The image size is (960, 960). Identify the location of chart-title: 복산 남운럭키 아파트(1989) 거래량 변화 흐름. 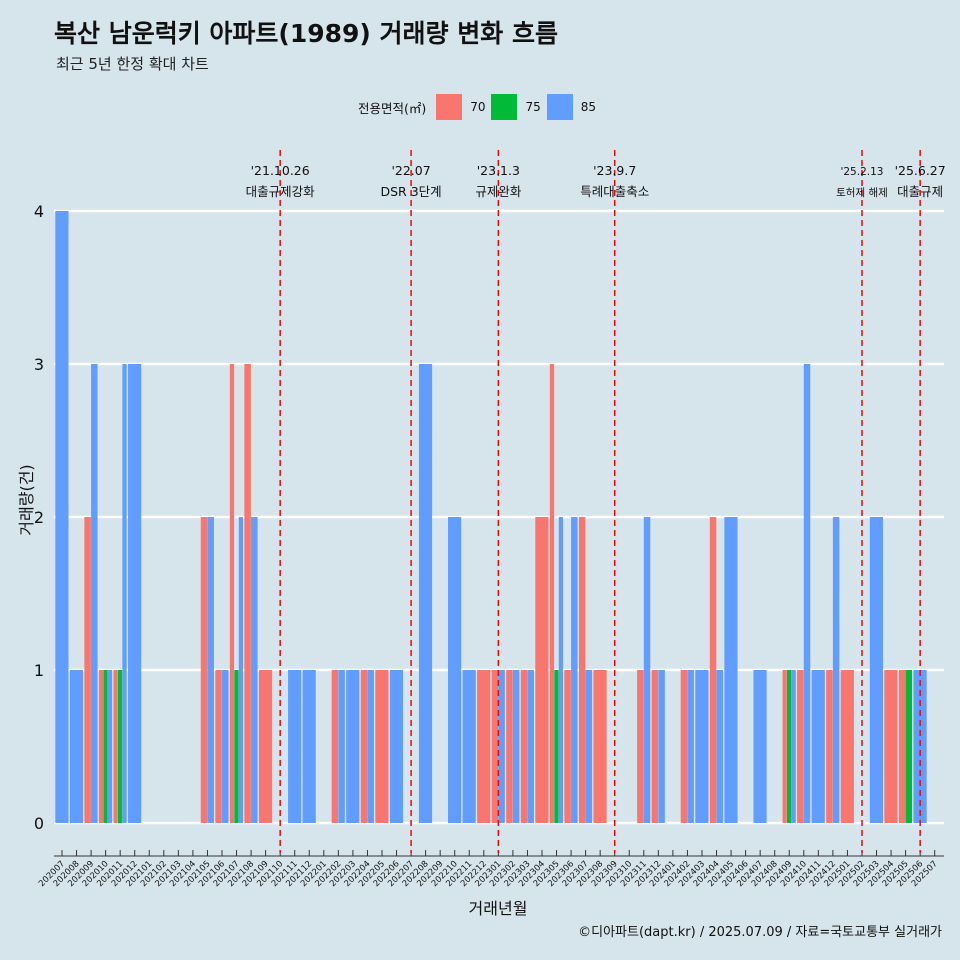
(306, 33).